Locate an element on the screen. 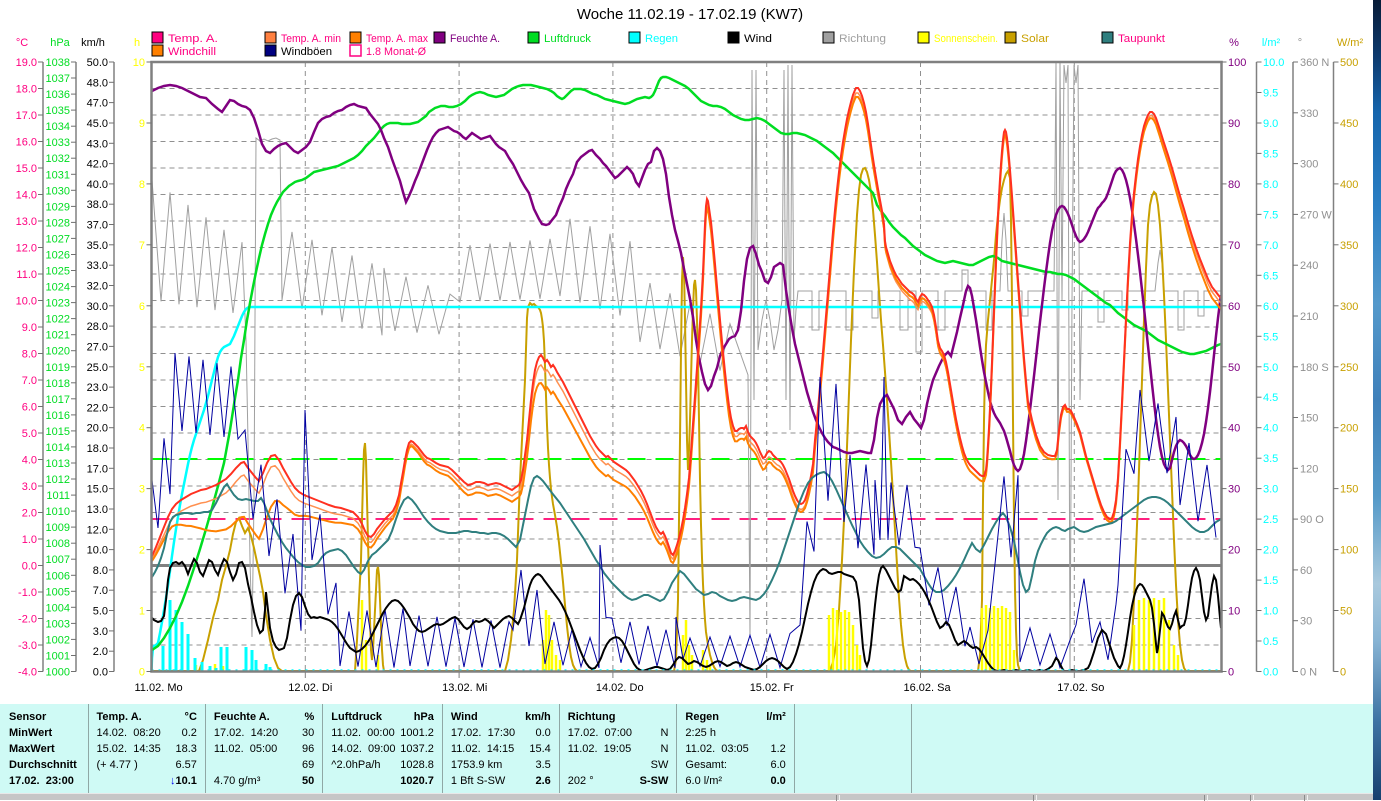 This screenshot has height=801, width=1381. svg-text: -3.0 is located at coordinates (27, 646).